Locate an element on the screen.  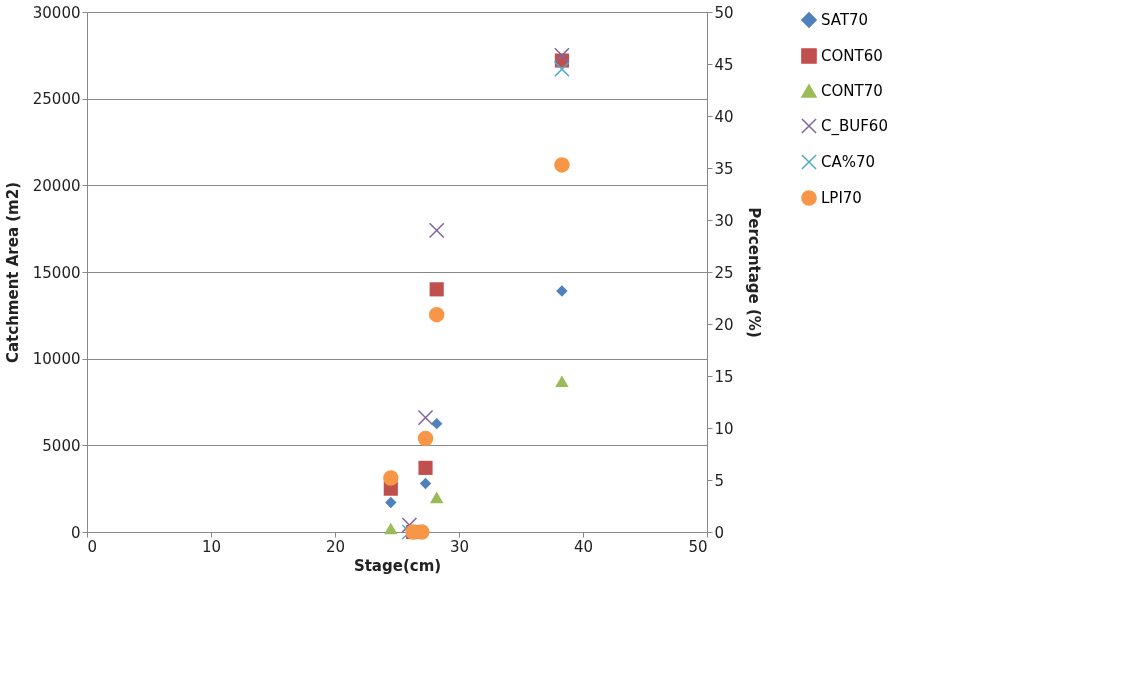
x-tick-label: 0 is located at coordinates (92, 546).